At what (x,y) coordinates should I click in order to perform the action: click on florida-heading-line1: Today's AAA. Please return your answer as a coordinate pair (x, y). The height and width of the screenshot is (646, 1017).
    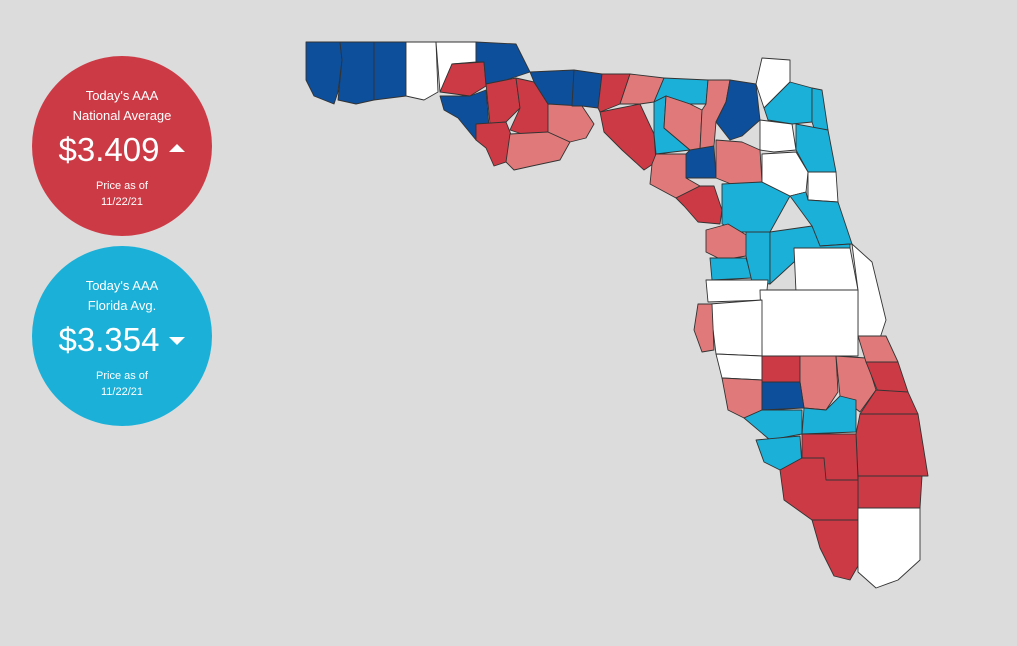
    Looking at the image, I should click on (122, 285).